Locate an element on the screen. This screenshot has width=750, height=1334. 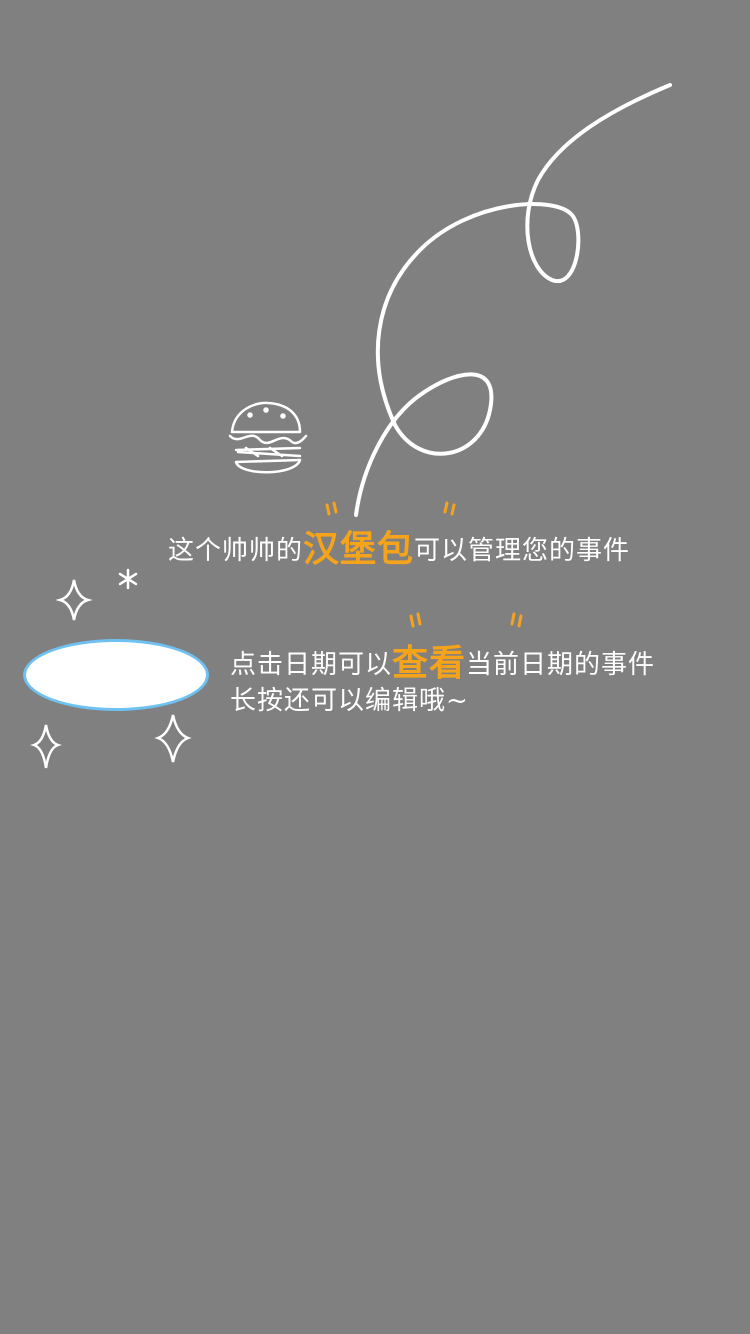
hint-1-prefix: 这个帅帅的 is located at coordinates (236, 551).